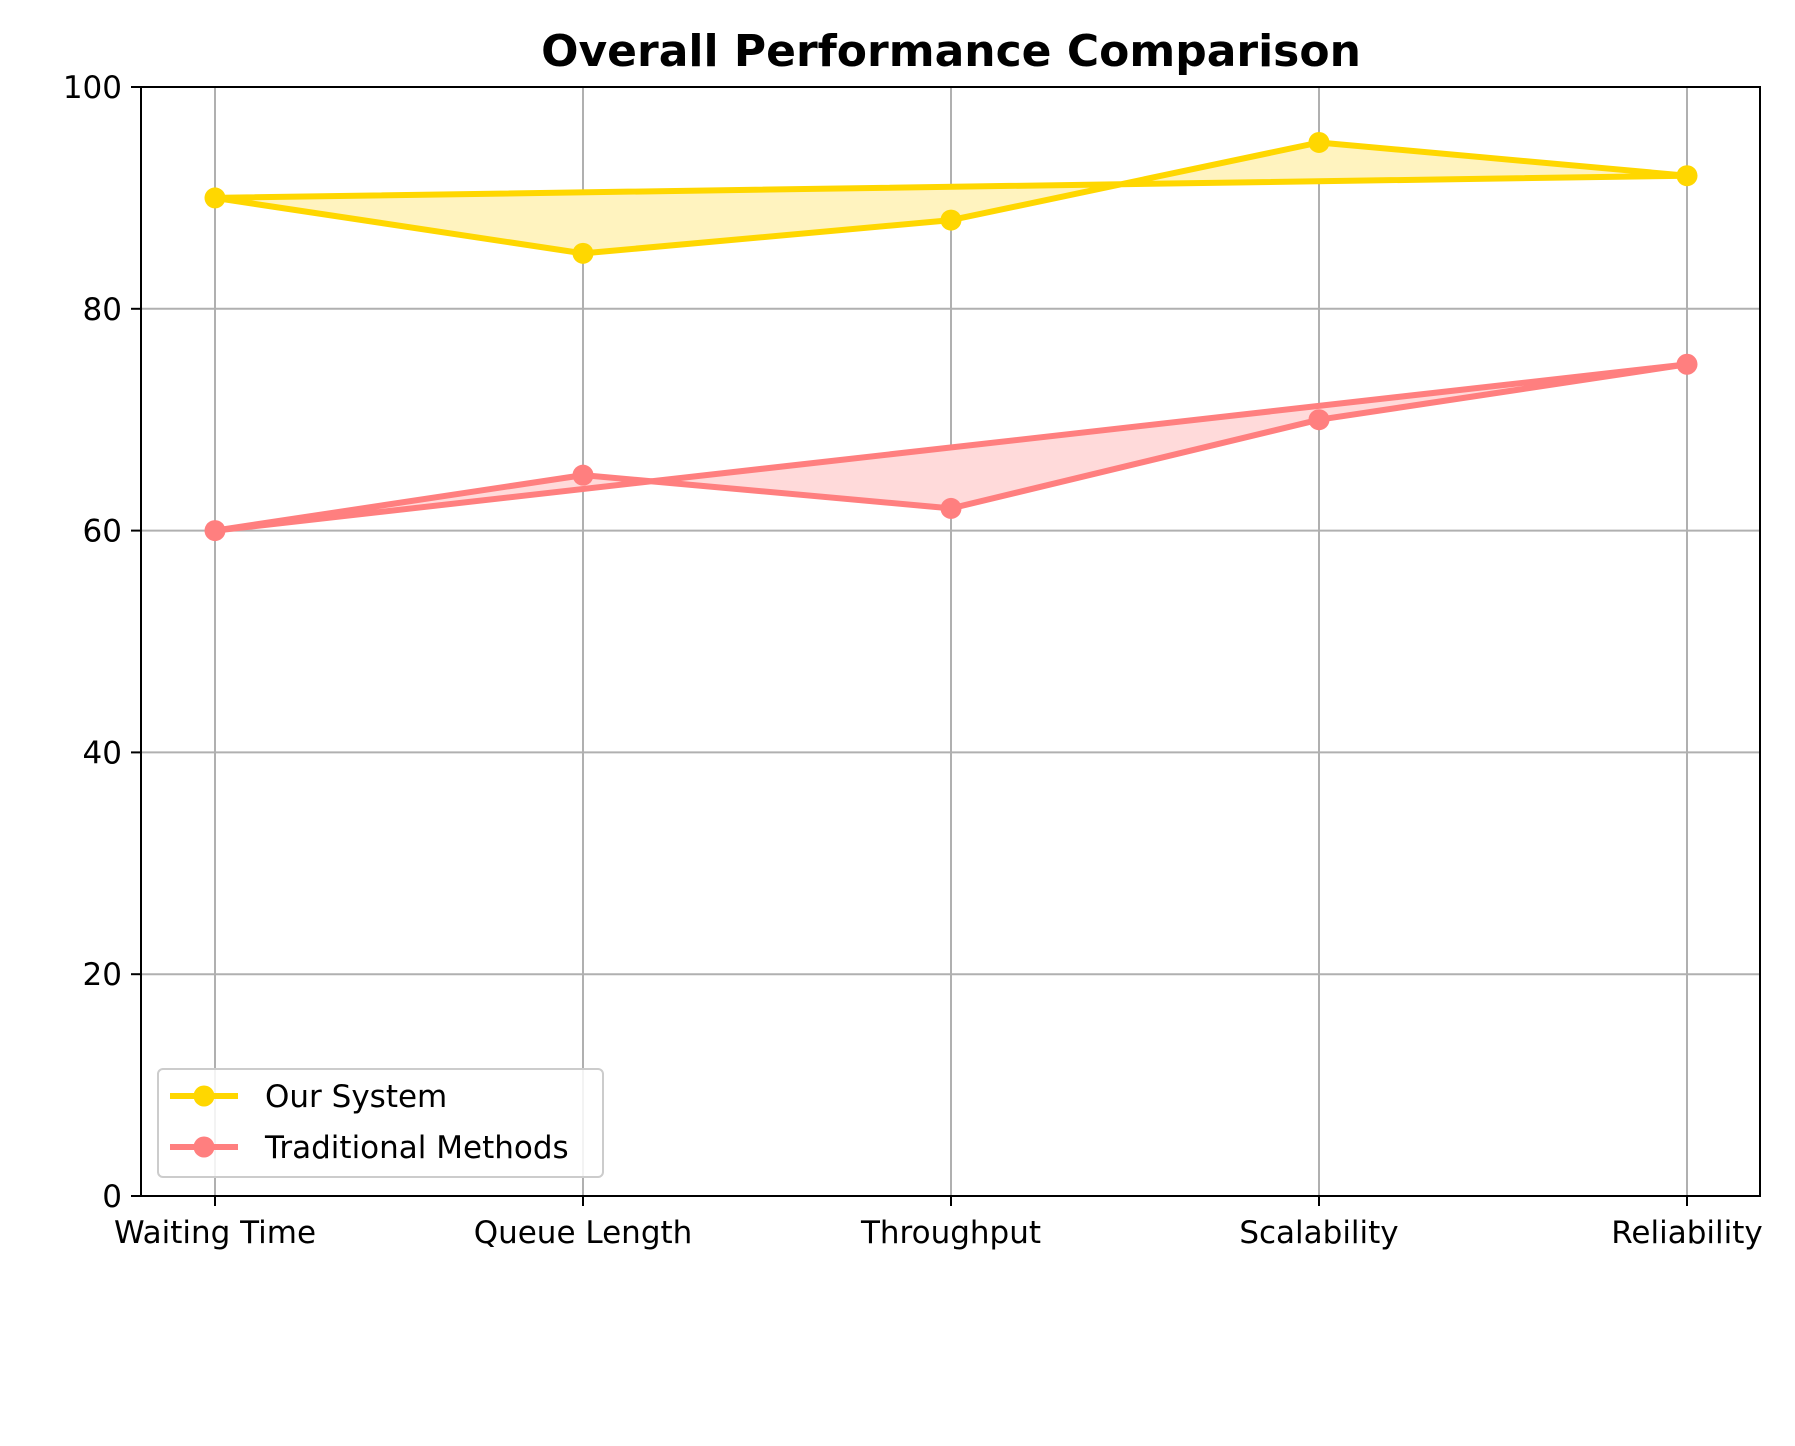 The width and height of the screenshot is (1795, 1446). Describe the element at coordinates (416, 1148) in the screenshot. I see `legend-label: Traditional Methods` at that location.